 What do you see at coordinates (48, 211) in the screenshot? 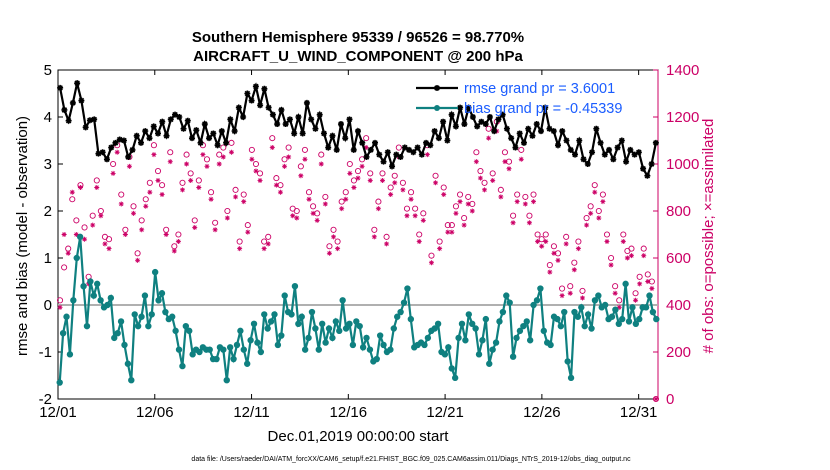
I see `y-tick-label: 2` at bounding box center [48, 211].